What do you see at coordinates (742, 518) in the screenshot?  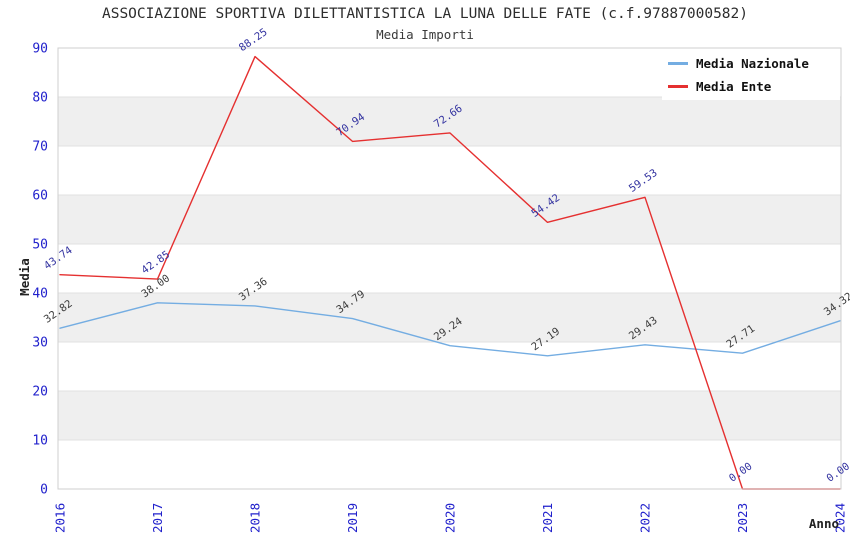 I see `x-tick-label: 2023` at bounding box center [742, 518].